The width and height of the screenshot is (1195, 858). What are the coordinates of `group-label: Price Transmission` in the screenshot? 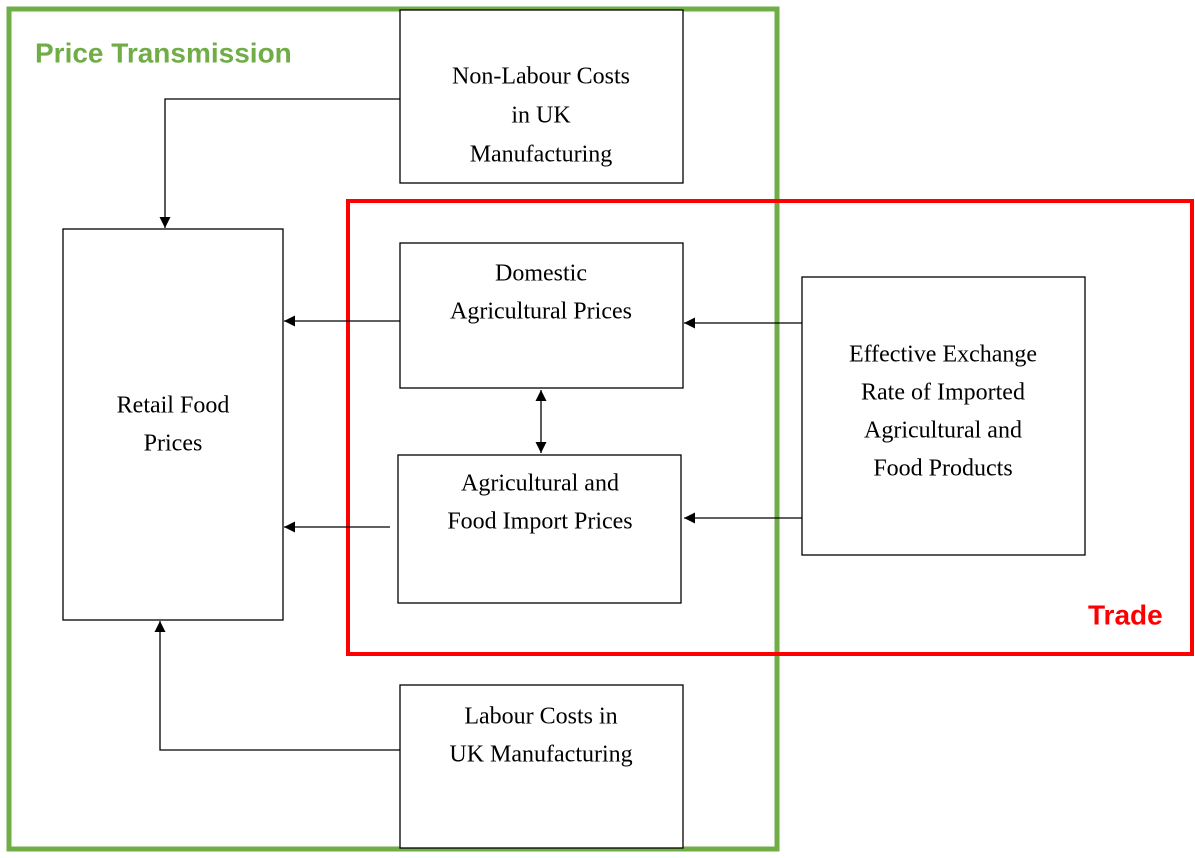 It's located at (163, 52).